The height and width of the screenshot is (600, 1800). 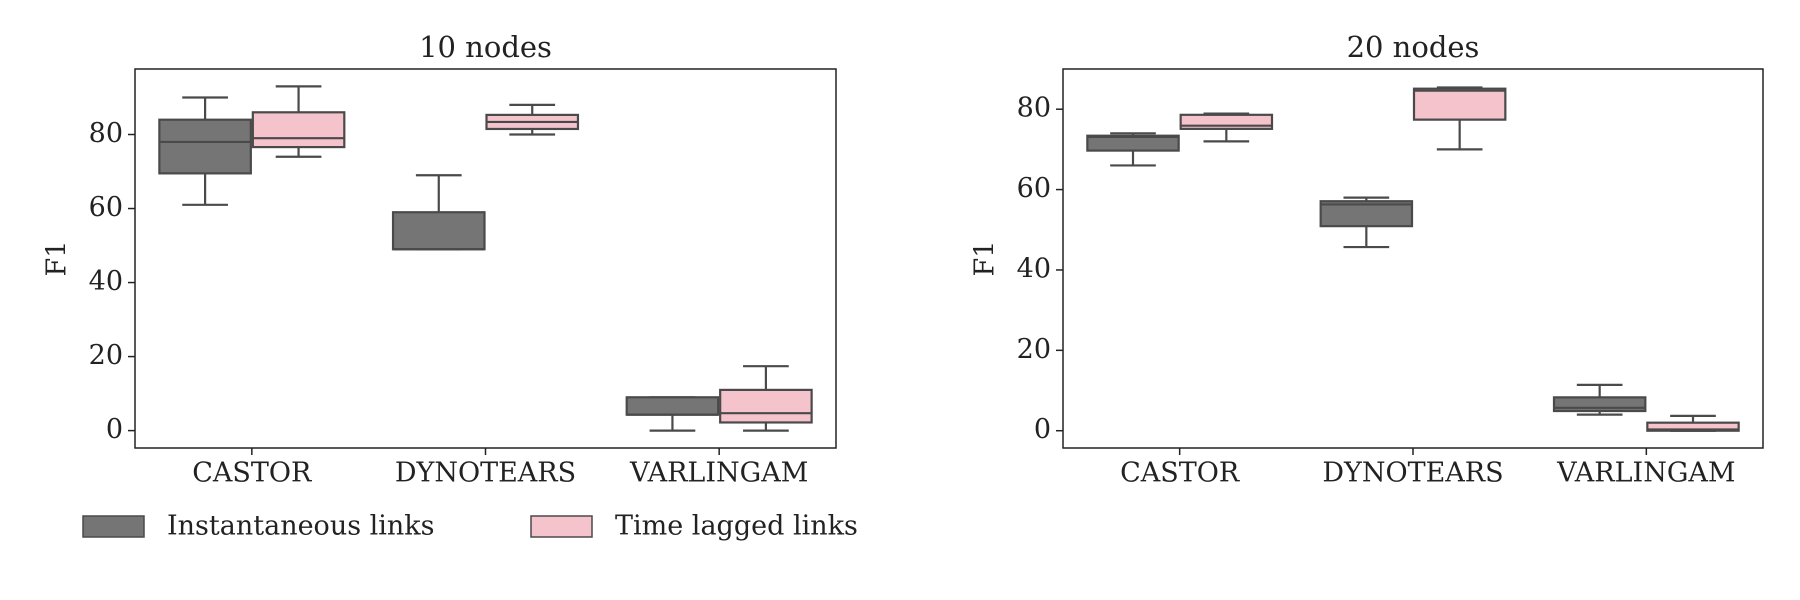 What do you see at coordinates (485, 47) in the screenshot?
I see `chart-title: 10 nodes` at bounding box center [485, 47].